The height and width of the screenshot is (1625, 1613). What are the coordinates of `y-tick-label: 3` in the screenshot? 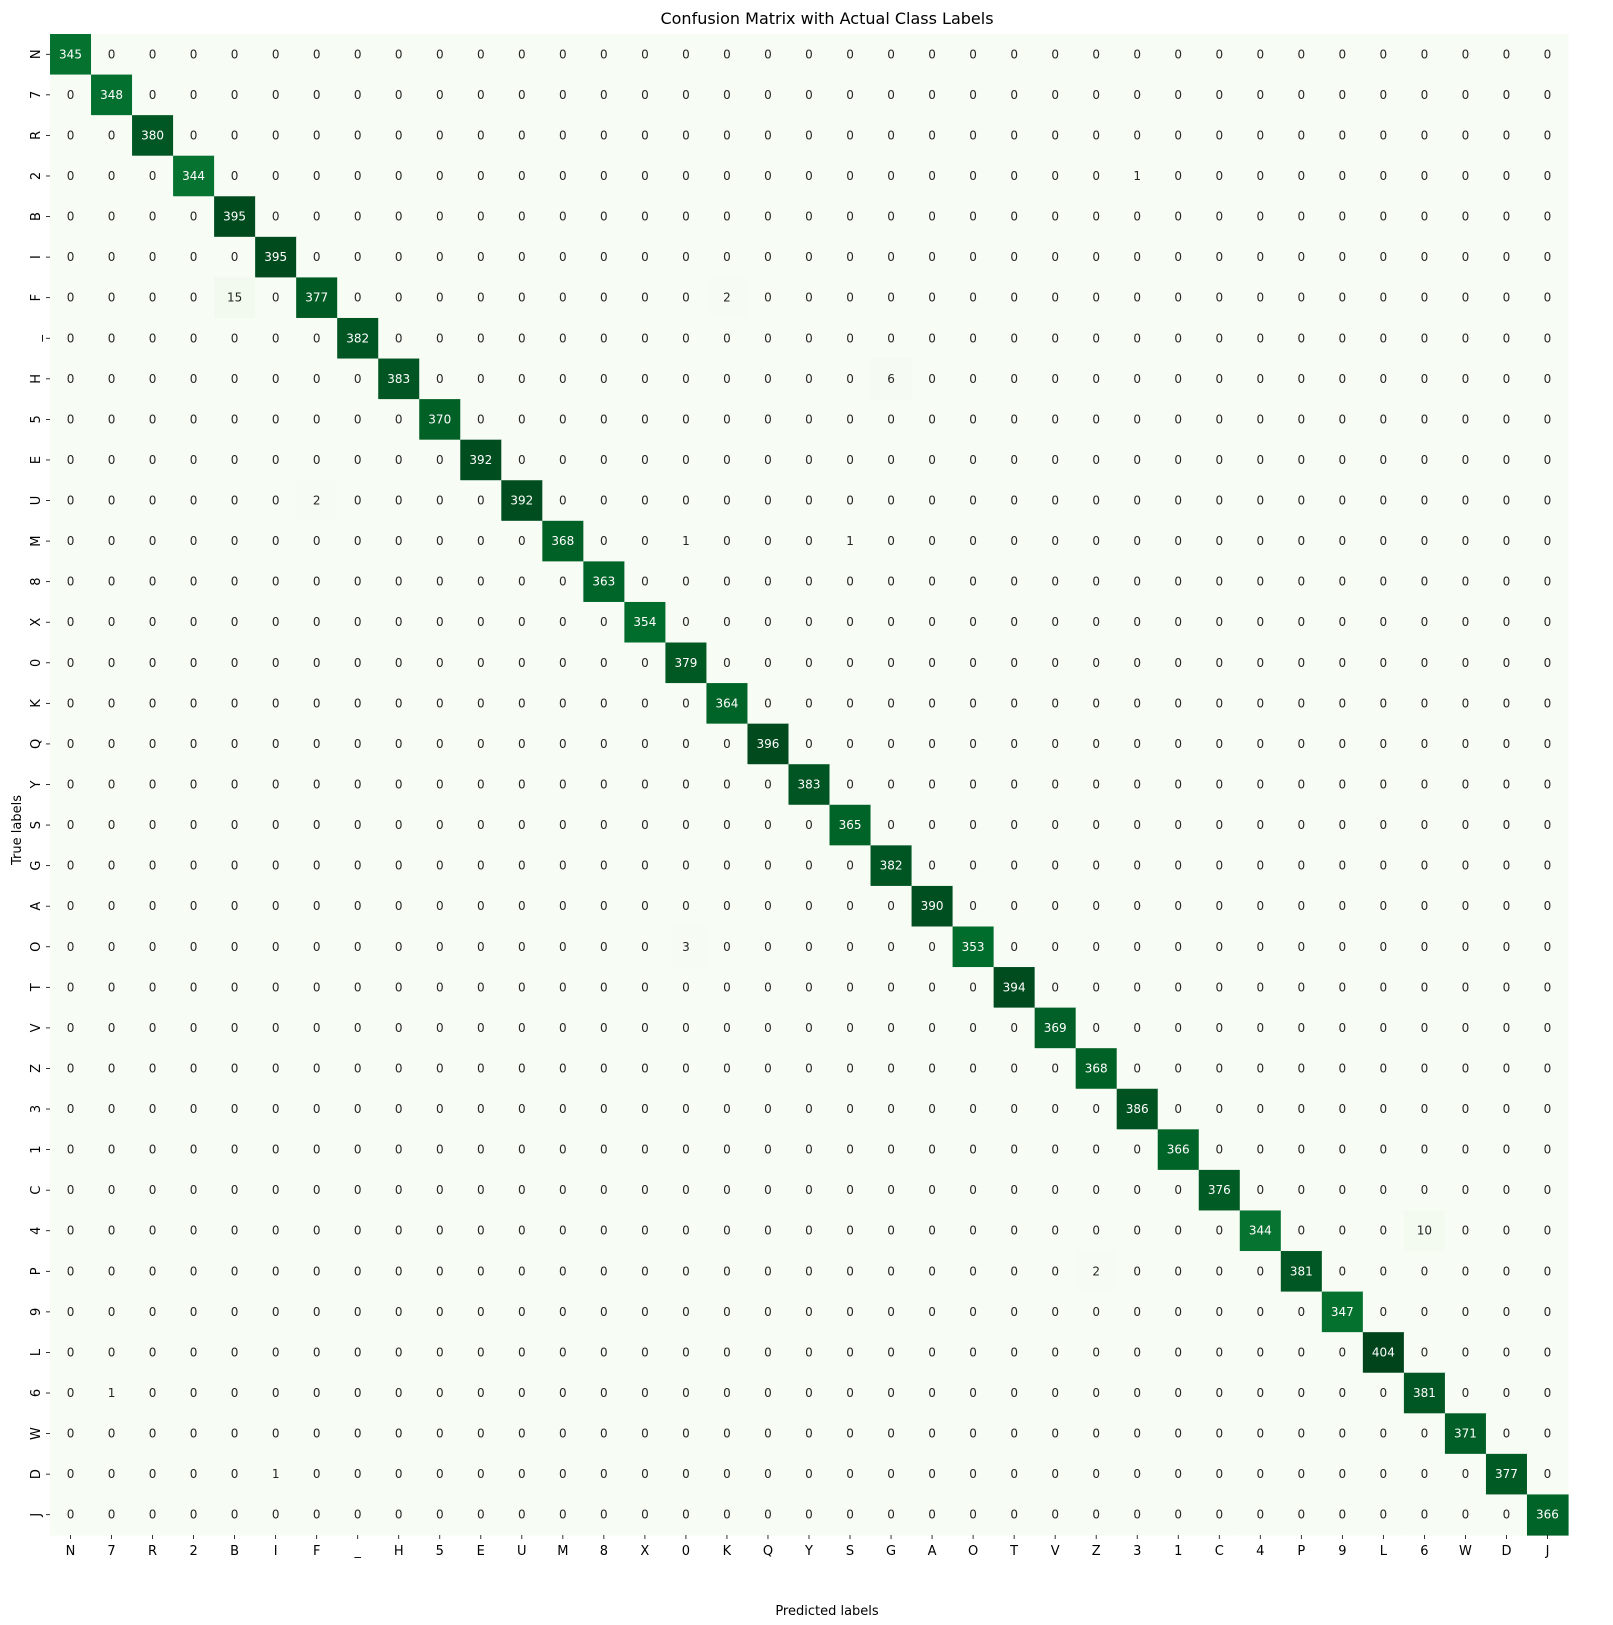 It's located at (36, 1109).